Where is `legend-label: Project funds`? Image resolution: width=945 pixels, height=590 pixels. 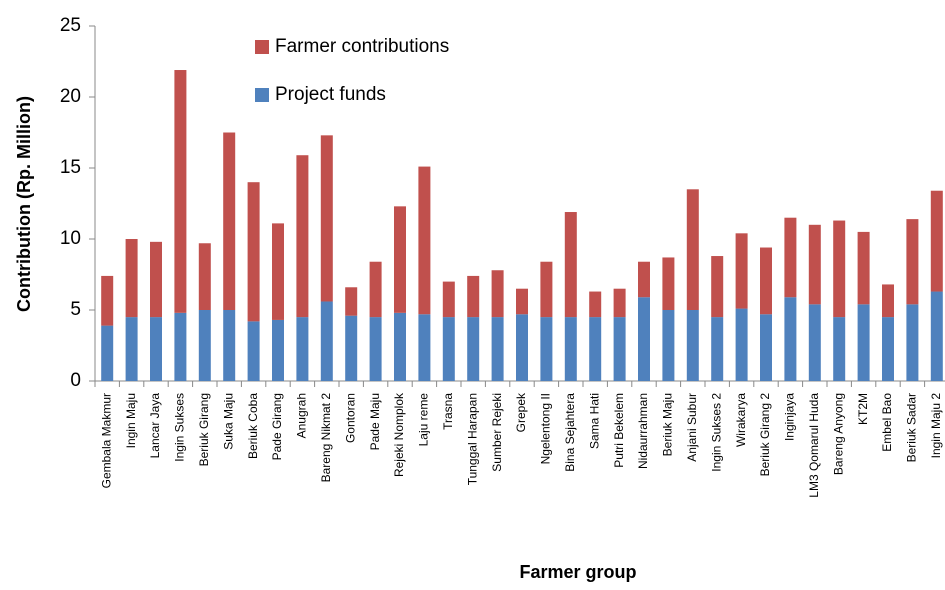 legend-label: Project funds is located at coordinates (330, 94).